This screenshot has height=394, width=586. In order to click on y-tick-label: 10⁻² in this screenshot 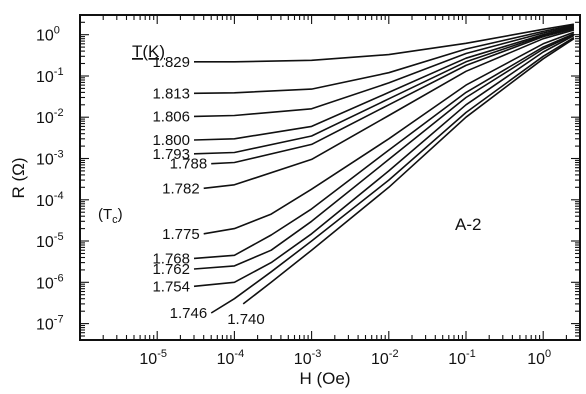, I will do `click(50, 117)`.